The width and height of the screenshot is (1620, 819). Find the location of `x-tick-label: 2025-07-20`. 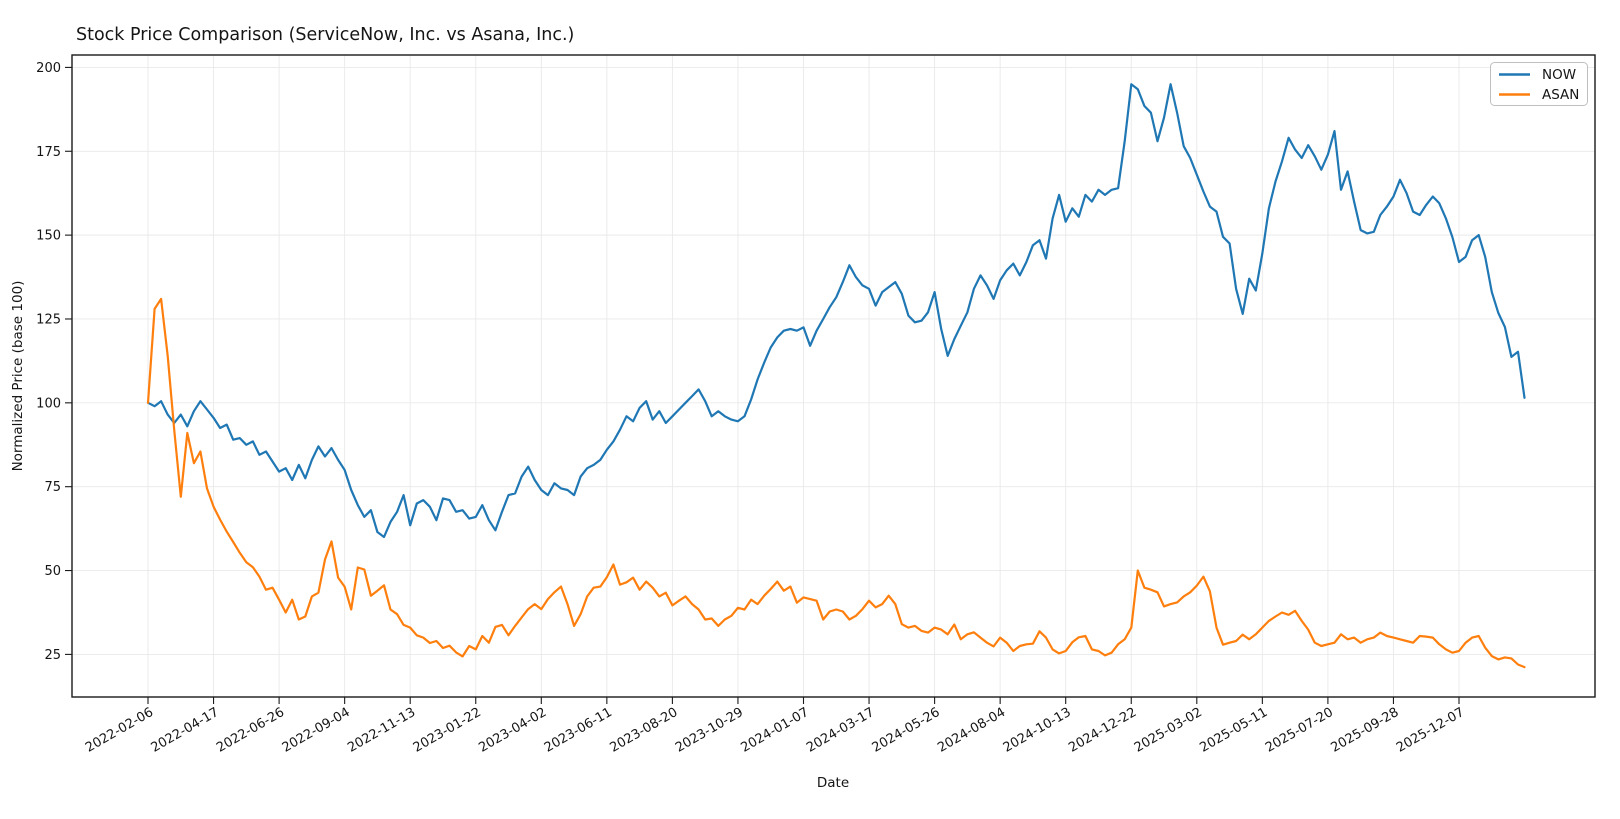

x-tick-label: 2025-07-20 is located at coordinates (1299, 730).